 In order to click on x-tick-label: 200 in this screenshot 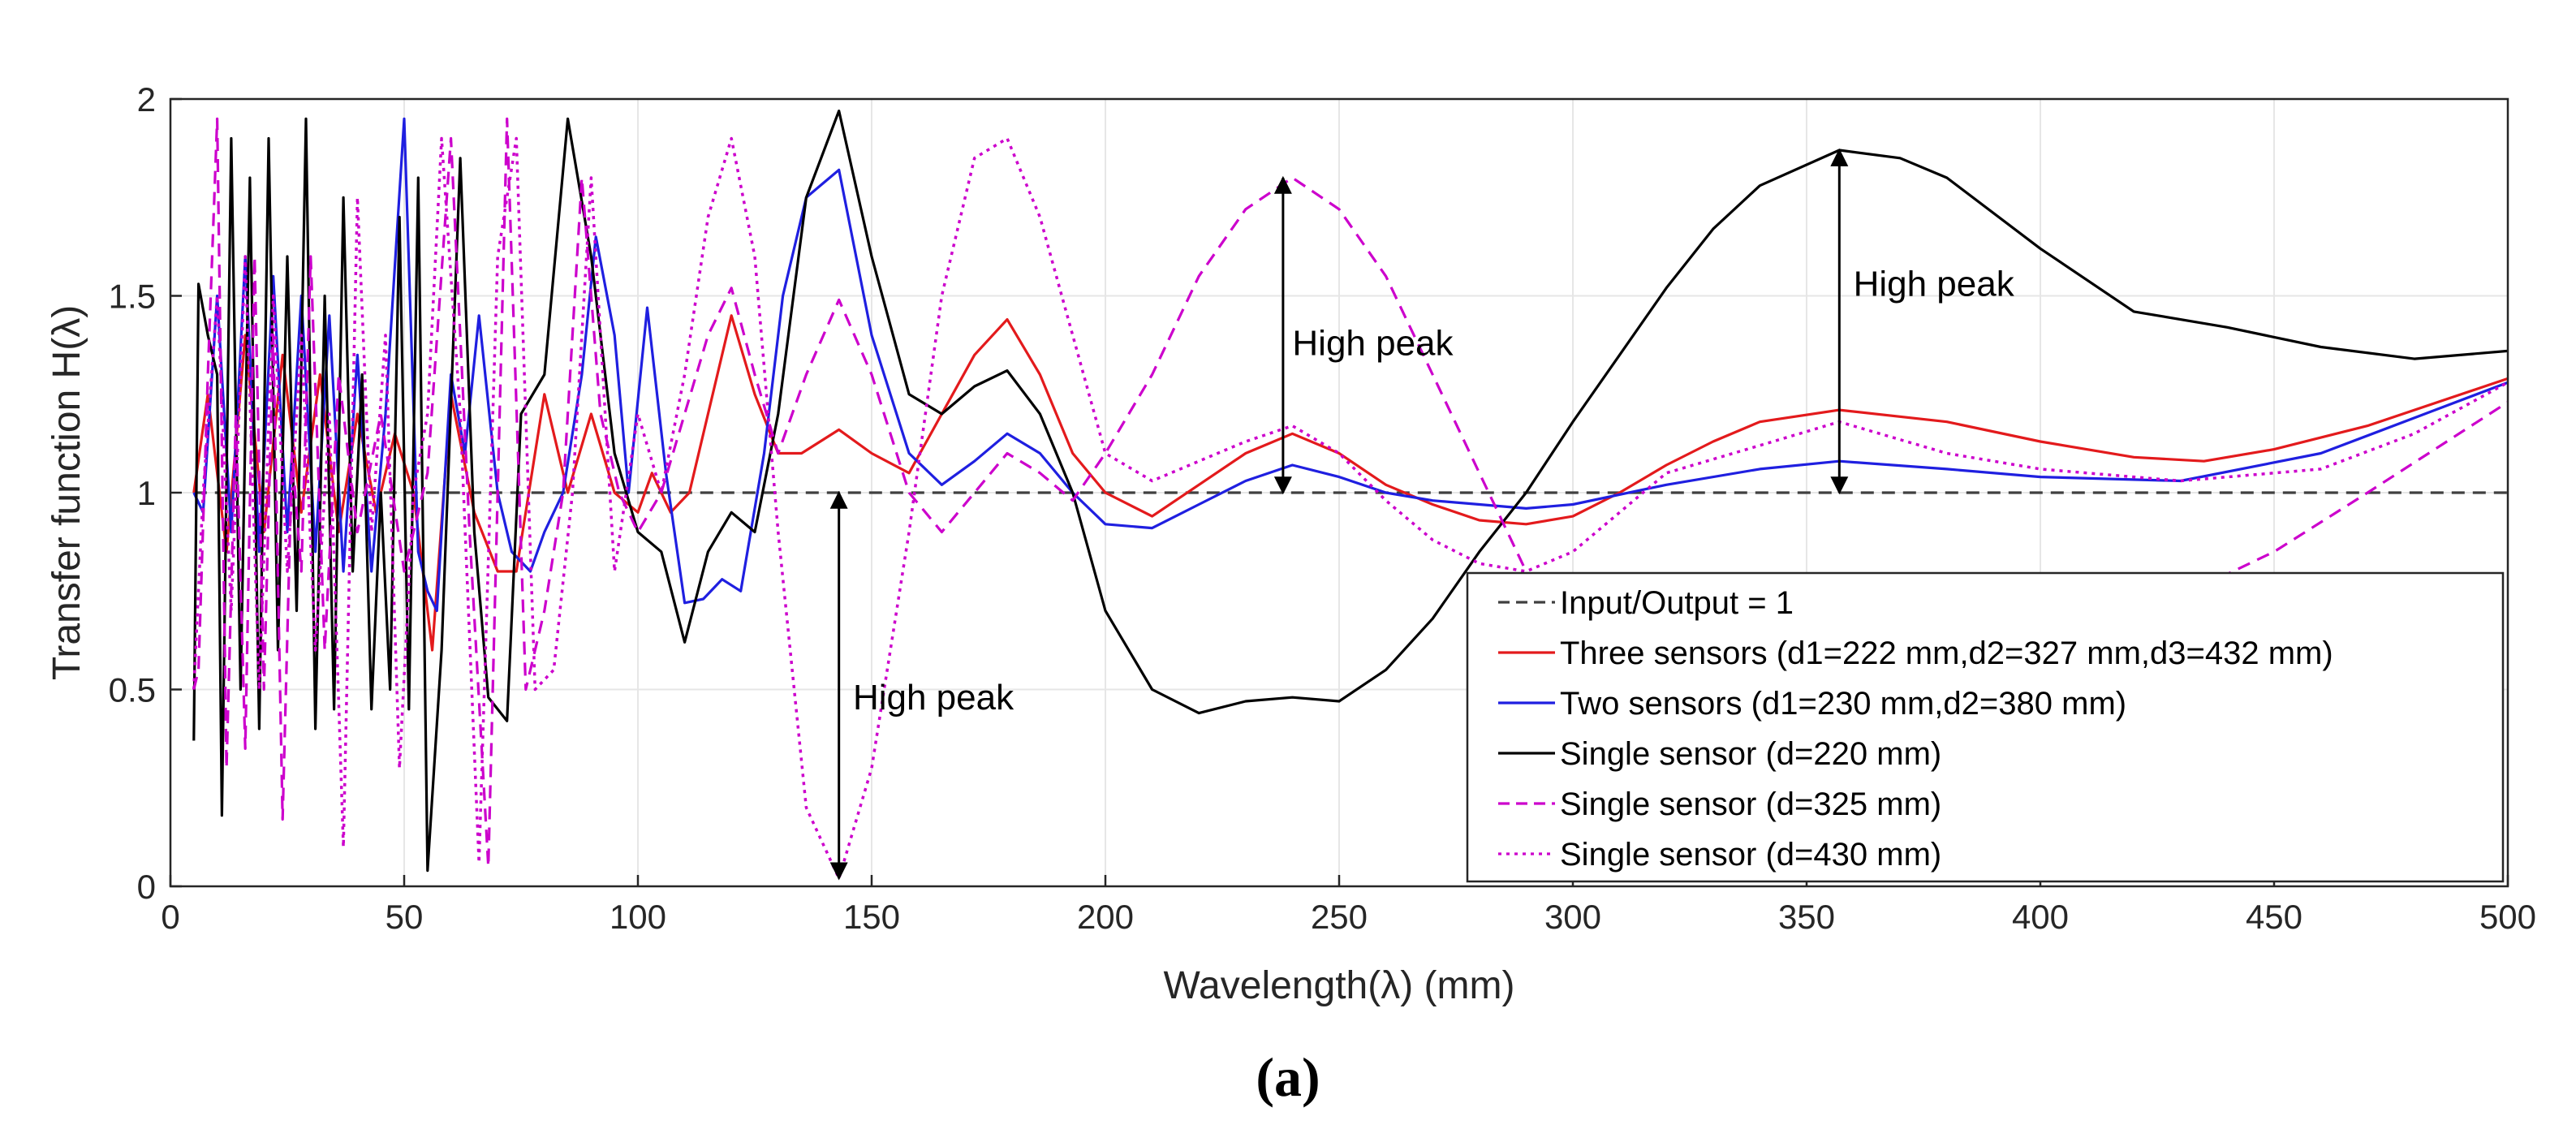, I will do `click(1106, 917)`.